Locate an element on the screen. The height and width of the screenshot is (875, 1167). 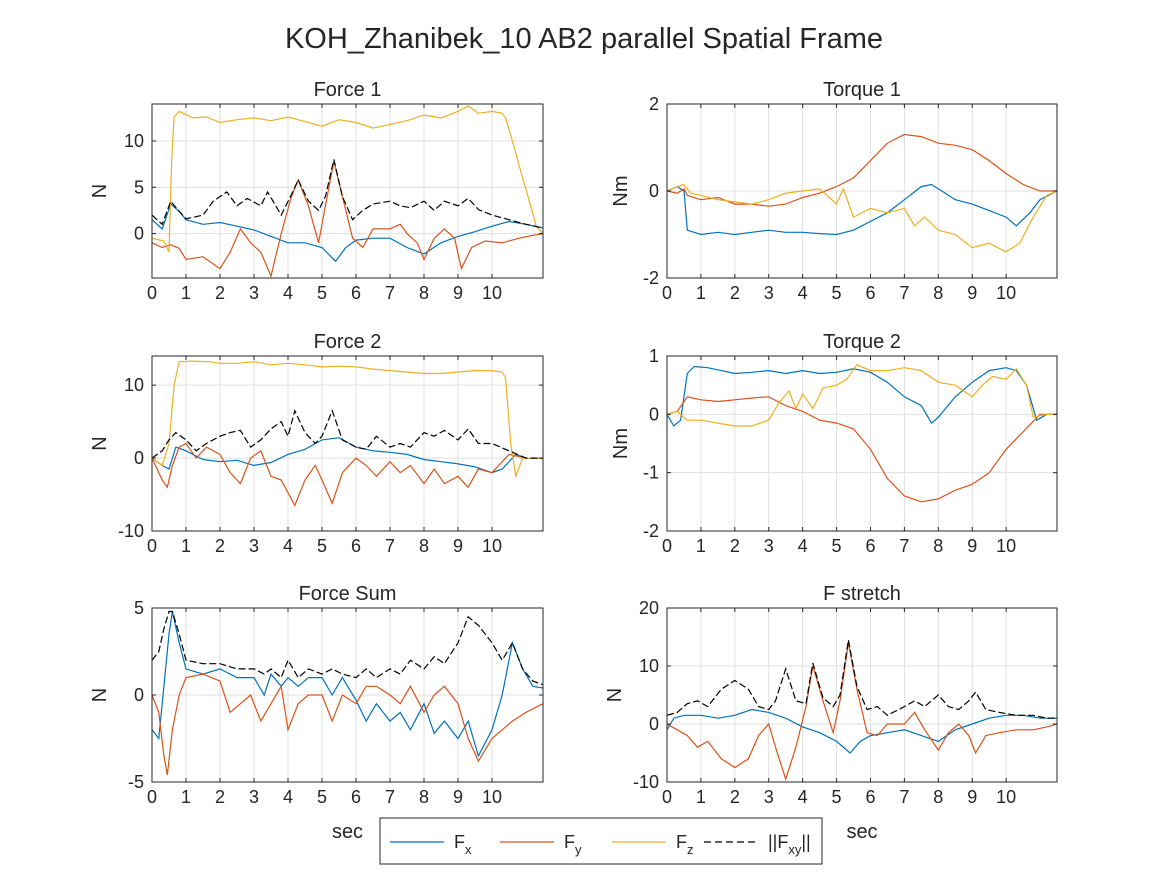
y-tick-label: -5 is located at coordinates (136, 782).